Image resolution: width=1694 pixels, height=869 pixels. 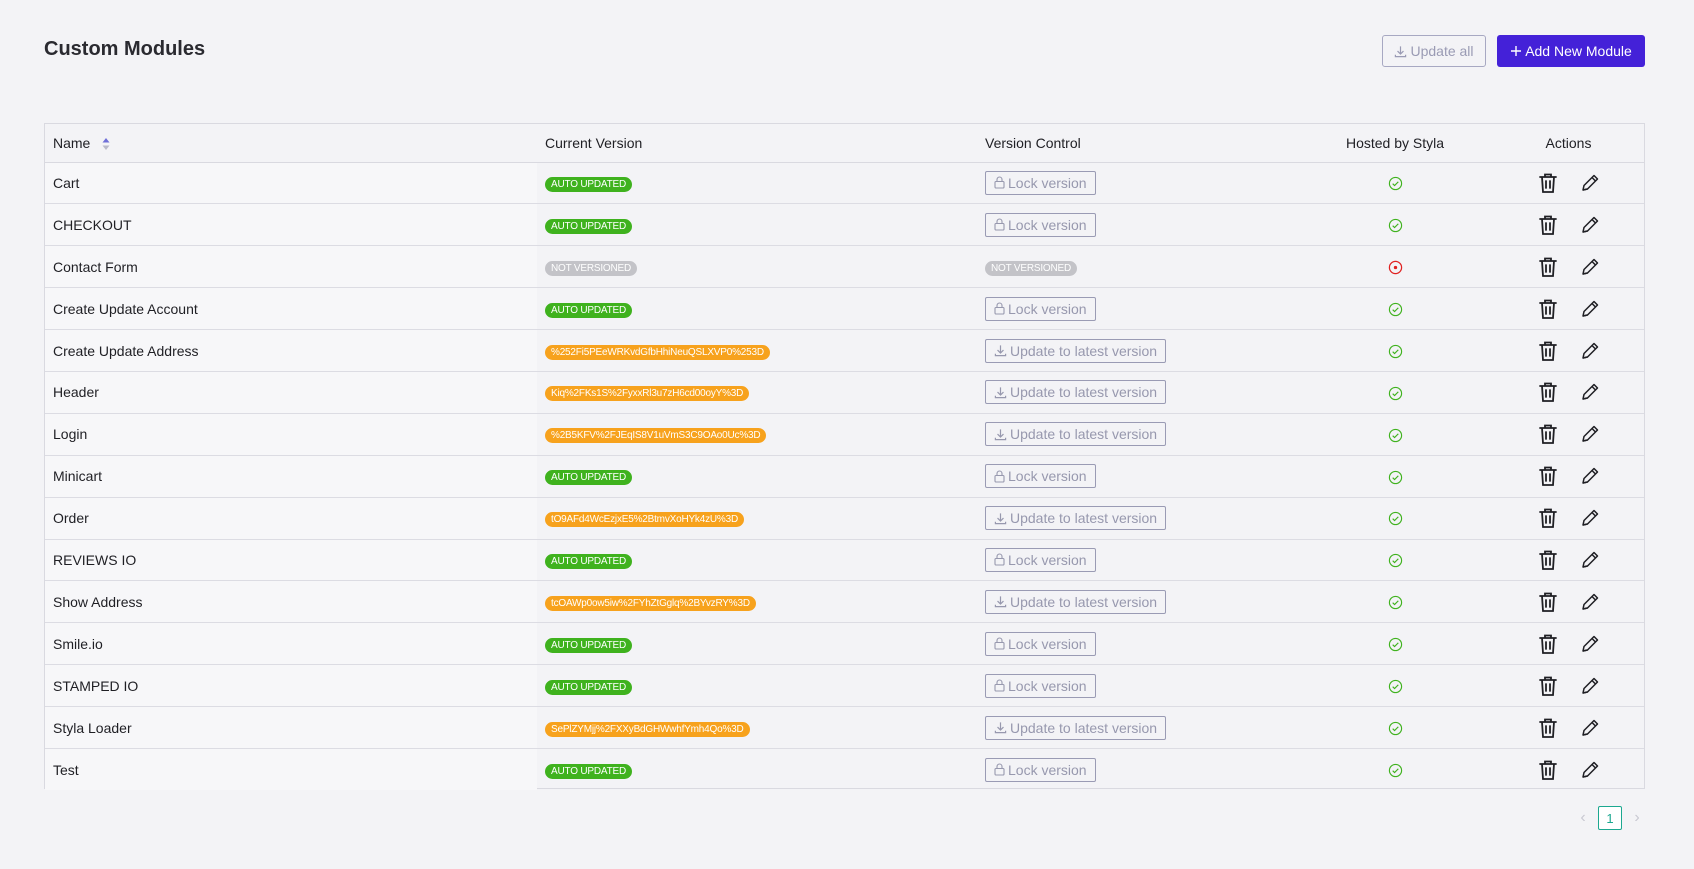 I want to click on module-name: REVIEWS IO, so click(x=291, y=560).